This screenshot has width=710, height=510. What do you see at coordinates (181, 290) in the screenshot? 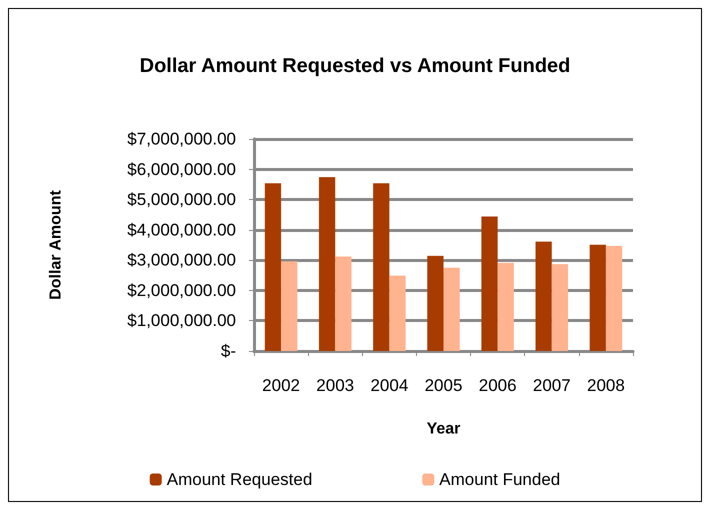
I see `y-tick-label: $2,000,000.00` at bounding box center [181, 290].